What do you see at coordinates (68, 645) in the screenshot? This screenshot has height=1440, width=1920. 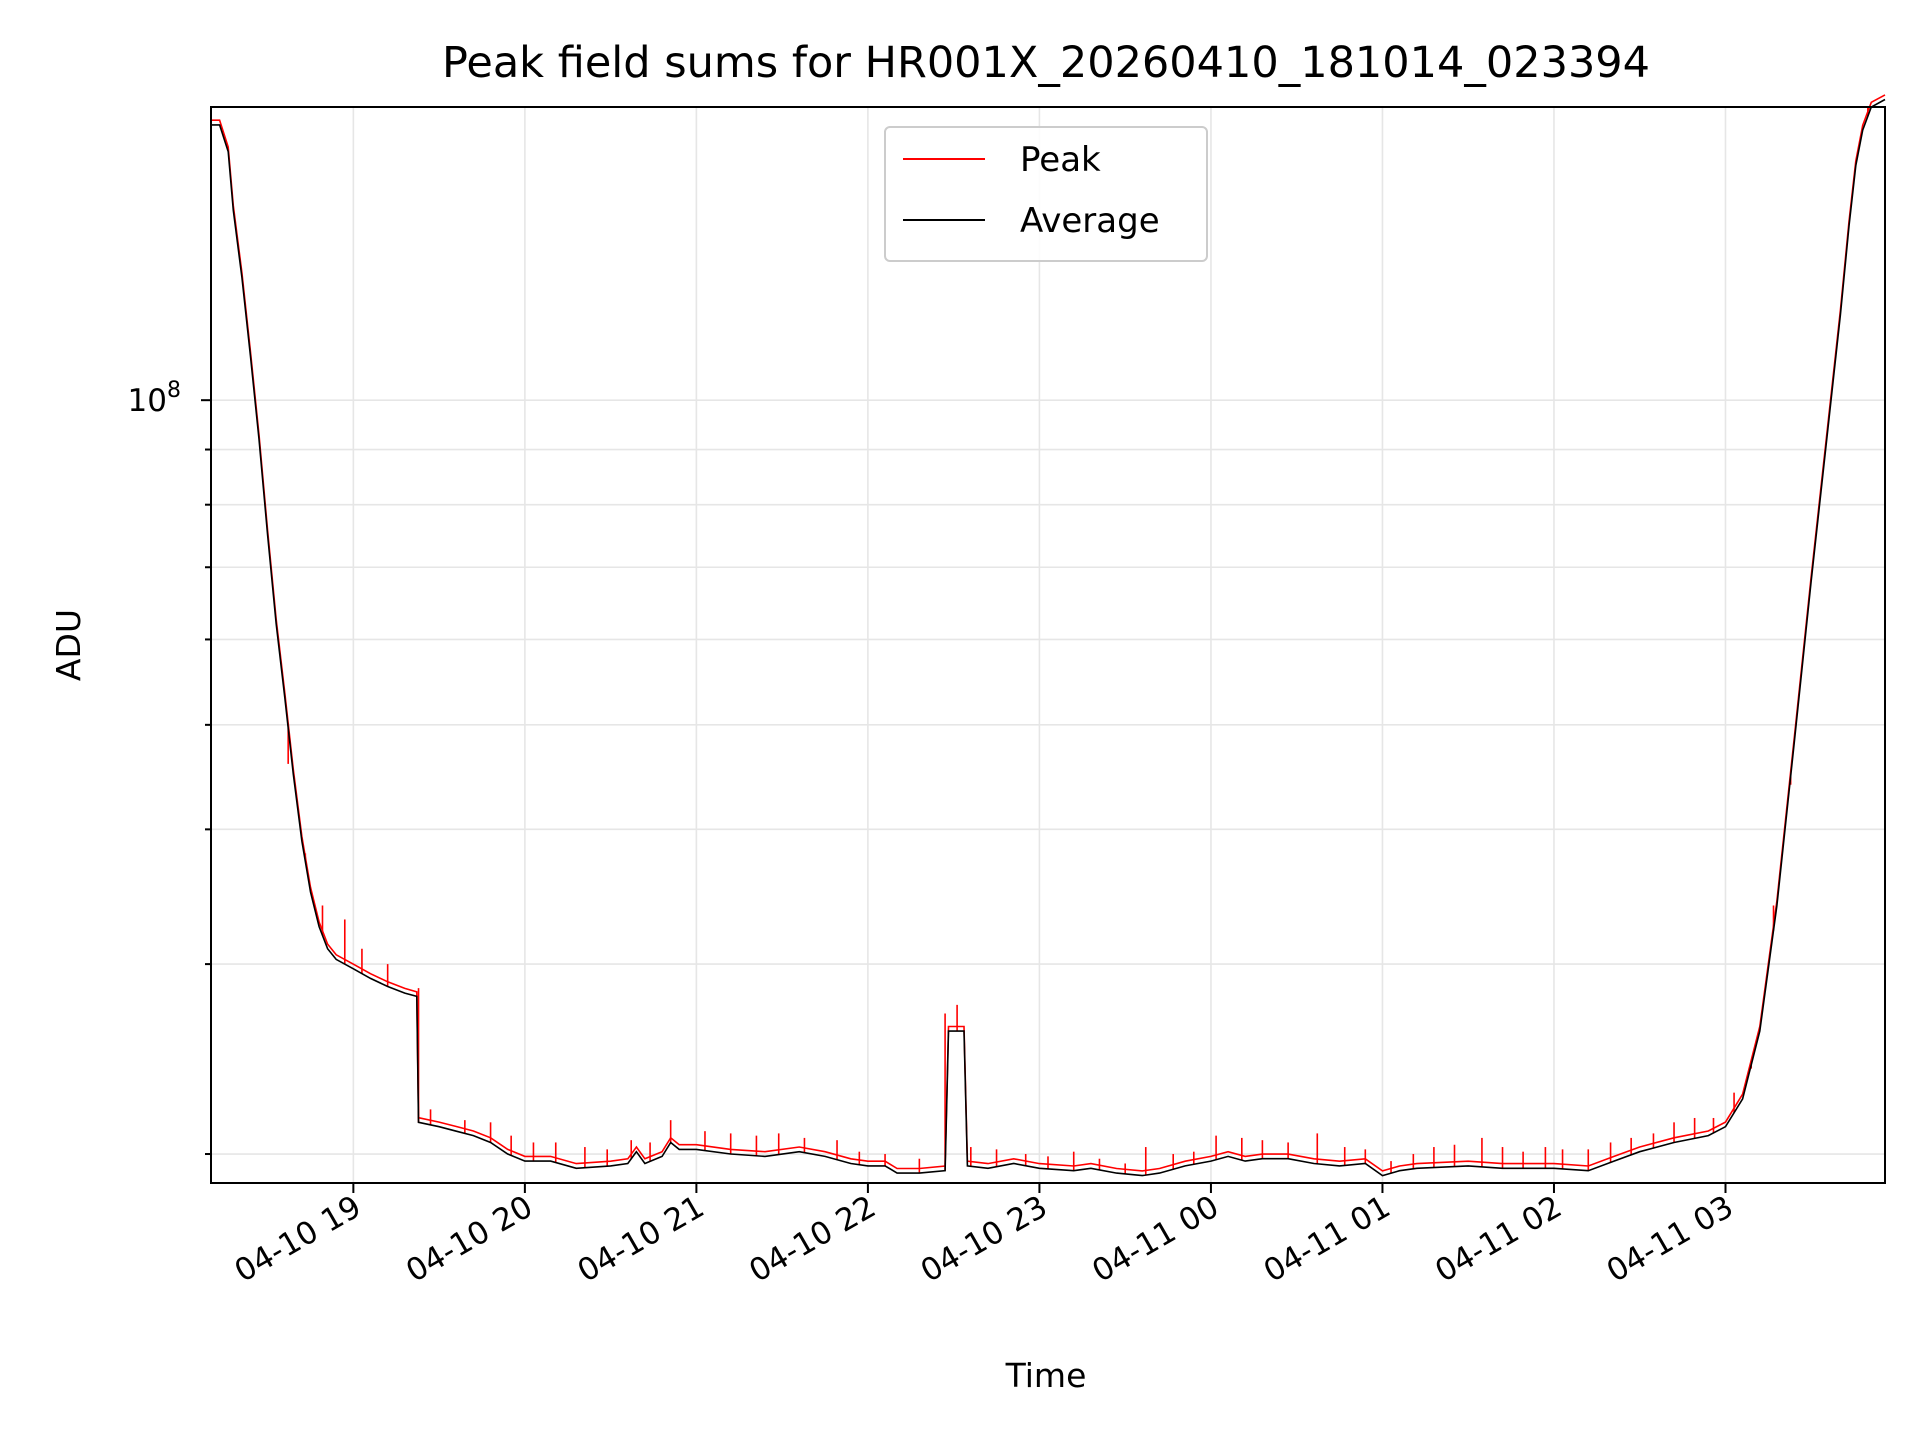 I see `y-axis-label: ADU` at bounding box center [68, 645].